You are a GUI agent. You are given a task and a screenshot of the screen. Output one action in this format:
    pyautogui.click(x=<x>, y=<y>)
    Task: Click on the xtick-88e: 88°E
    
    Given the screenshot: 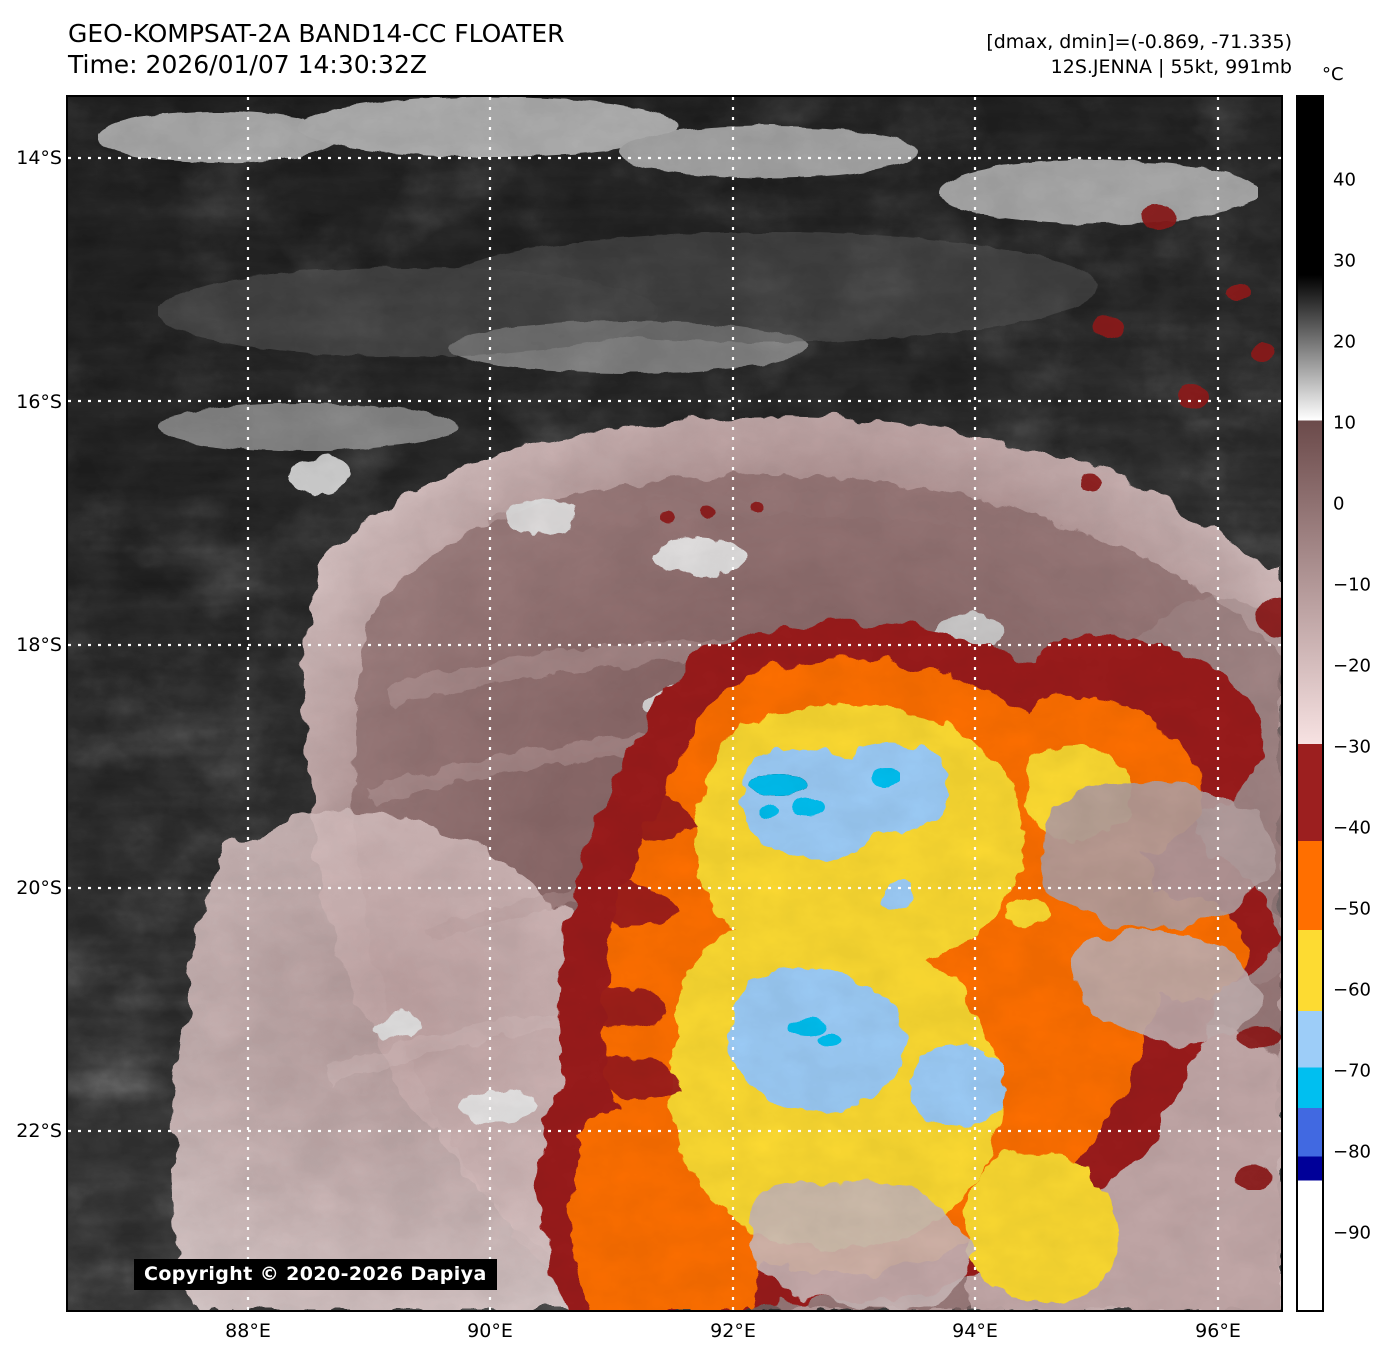 What is the action you would take?
    pyautogui.click(x=248, y=1331)
    